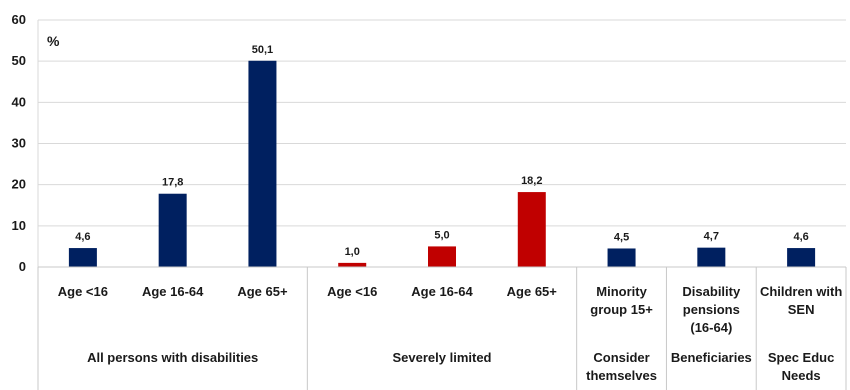  What do you see at coordinates (801, 291) in the screenshot?
I see `x-category-label: Children with` at bounding box center [801, 291].